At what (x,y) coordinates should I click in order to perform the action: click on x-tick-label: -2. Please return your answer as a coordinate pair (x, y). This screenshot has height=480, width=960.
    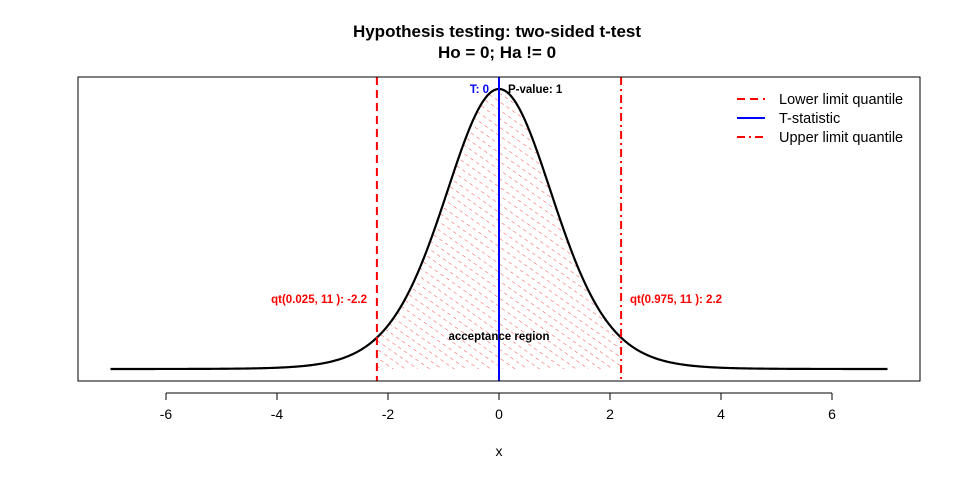
    Looking at the image, I should click on (388, 414).